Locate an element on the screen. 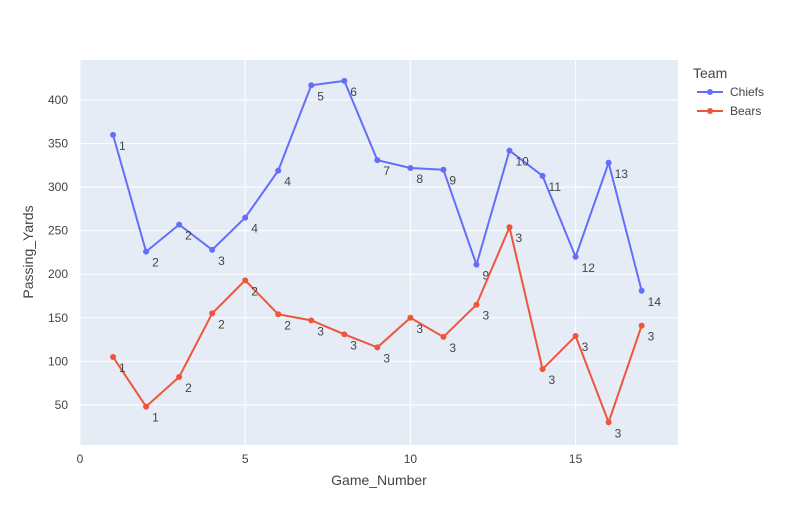  y-tick-label: 100 is located at coordinates (58, 361).